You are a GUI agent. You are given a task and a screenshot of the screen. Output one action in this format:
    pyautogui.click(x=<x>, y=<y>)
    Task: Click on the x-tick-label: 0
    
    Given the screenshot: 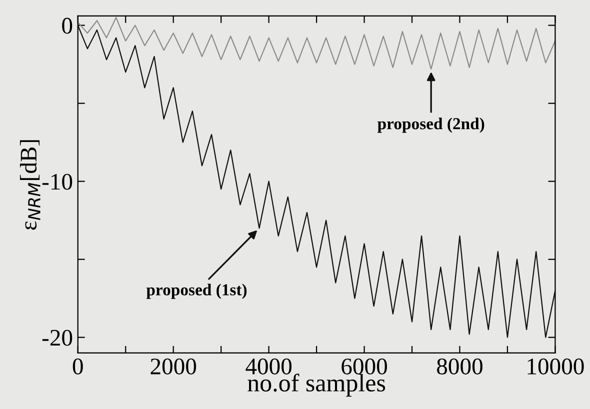 What is the action you would take?
    pyautogui.click(x=77, y=366)
    